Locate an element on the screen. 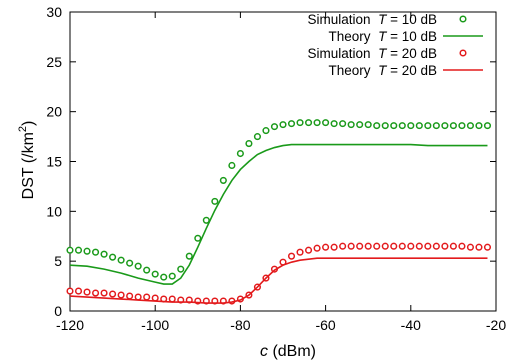  y-tick-label: 15 is located at coordinates (54, 162).